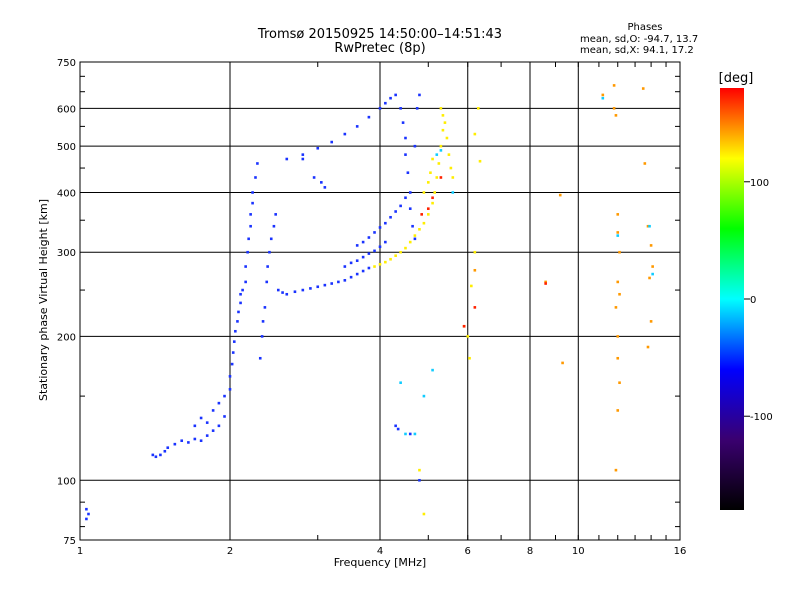 The image size is (800, 604). What do you see at coordinates (380, 562) in the screenshot?
I see `x-axis-label: Frequency [MHz]` at bounding box center [380, 562].